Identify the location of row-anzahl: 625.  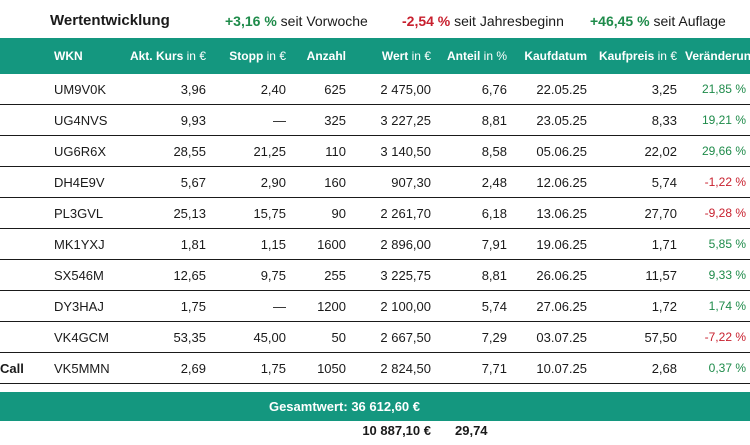
(320, 89).